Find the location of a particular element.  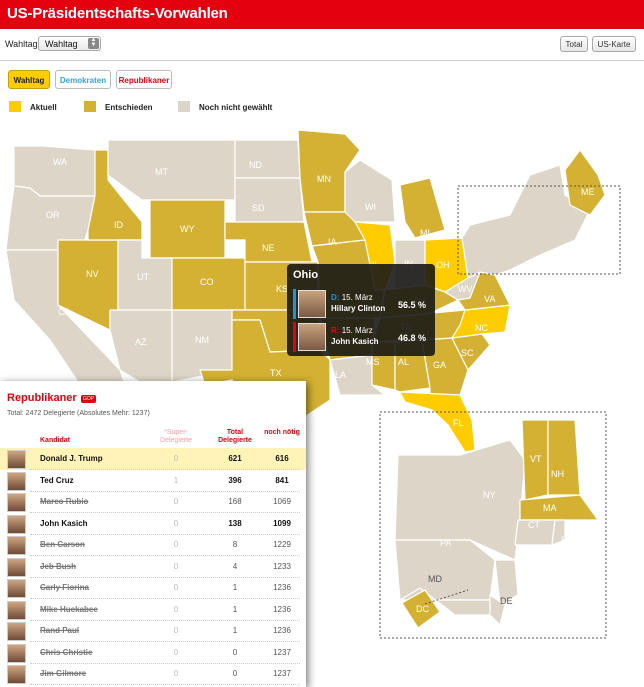

state-mt is located at coordinates (171, 170).